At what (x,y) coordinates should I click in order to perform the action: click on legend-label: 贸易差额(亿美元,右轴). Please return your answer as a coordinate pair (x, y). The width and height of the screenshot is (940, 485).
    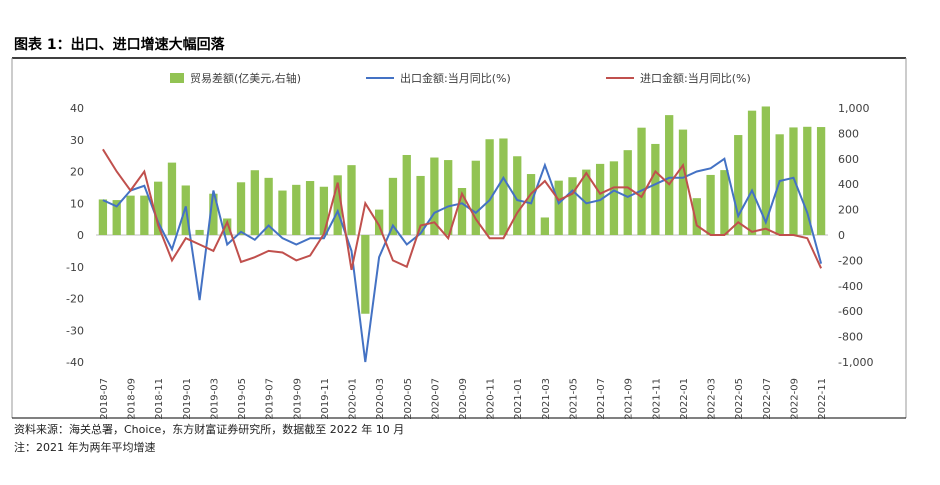
    Looking at the image, I should click on (245, 78).